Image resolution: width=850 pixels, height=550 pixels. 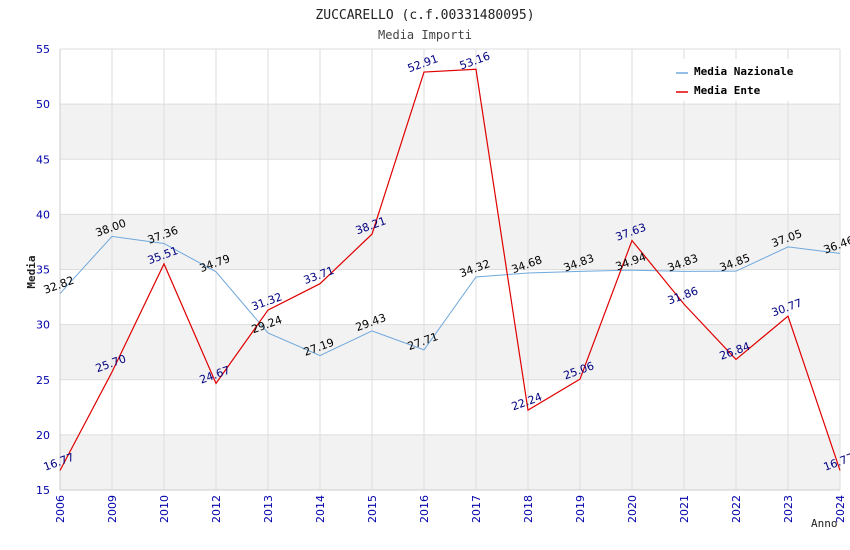 What do you see at coordinates (43, 214) in the screenshot?
I see `y-tick-label: 40` at bounding box center [43, 214].